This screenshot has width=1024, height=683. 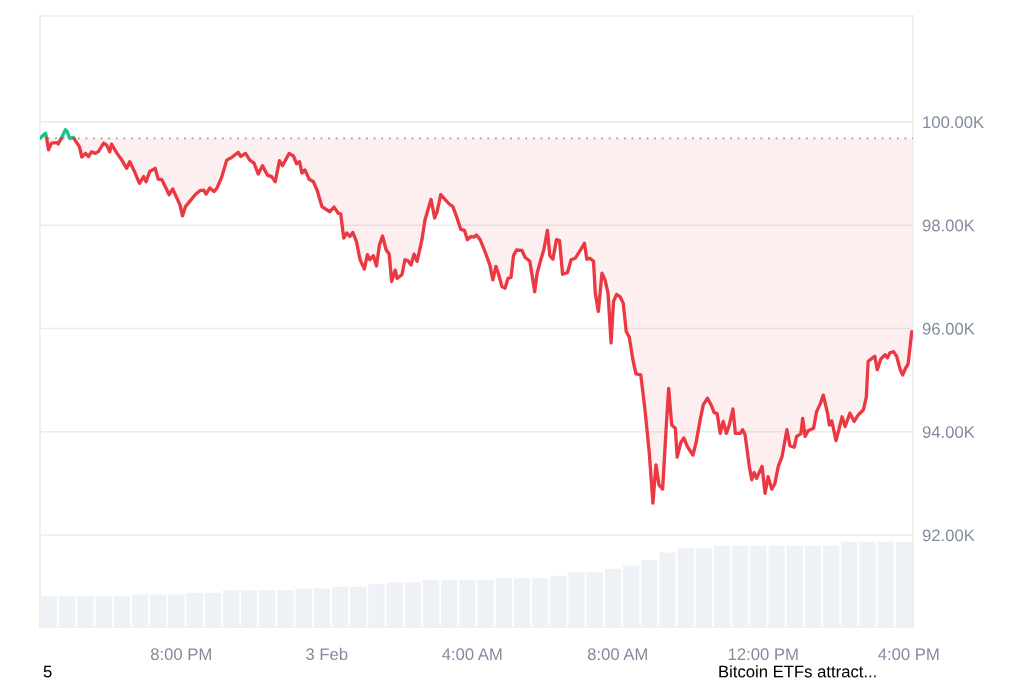 What do you see at coordinates (763, 654) in the screenshot?
I see `x-tick-label: 12:00 PM` at bounding box center [763, 654].